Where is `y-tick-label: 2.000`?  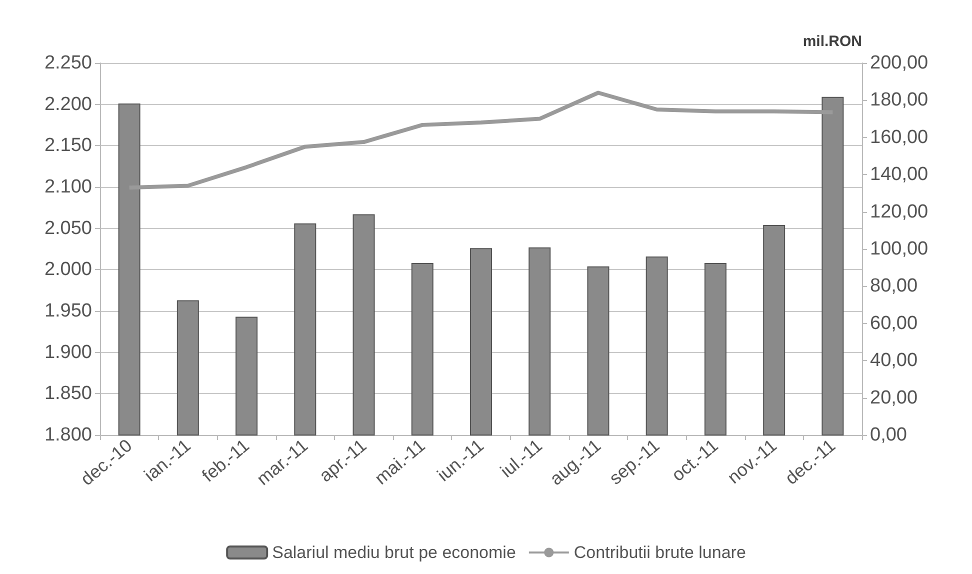
y-tick-label: 2.000 is located at coordinates (68, 269).